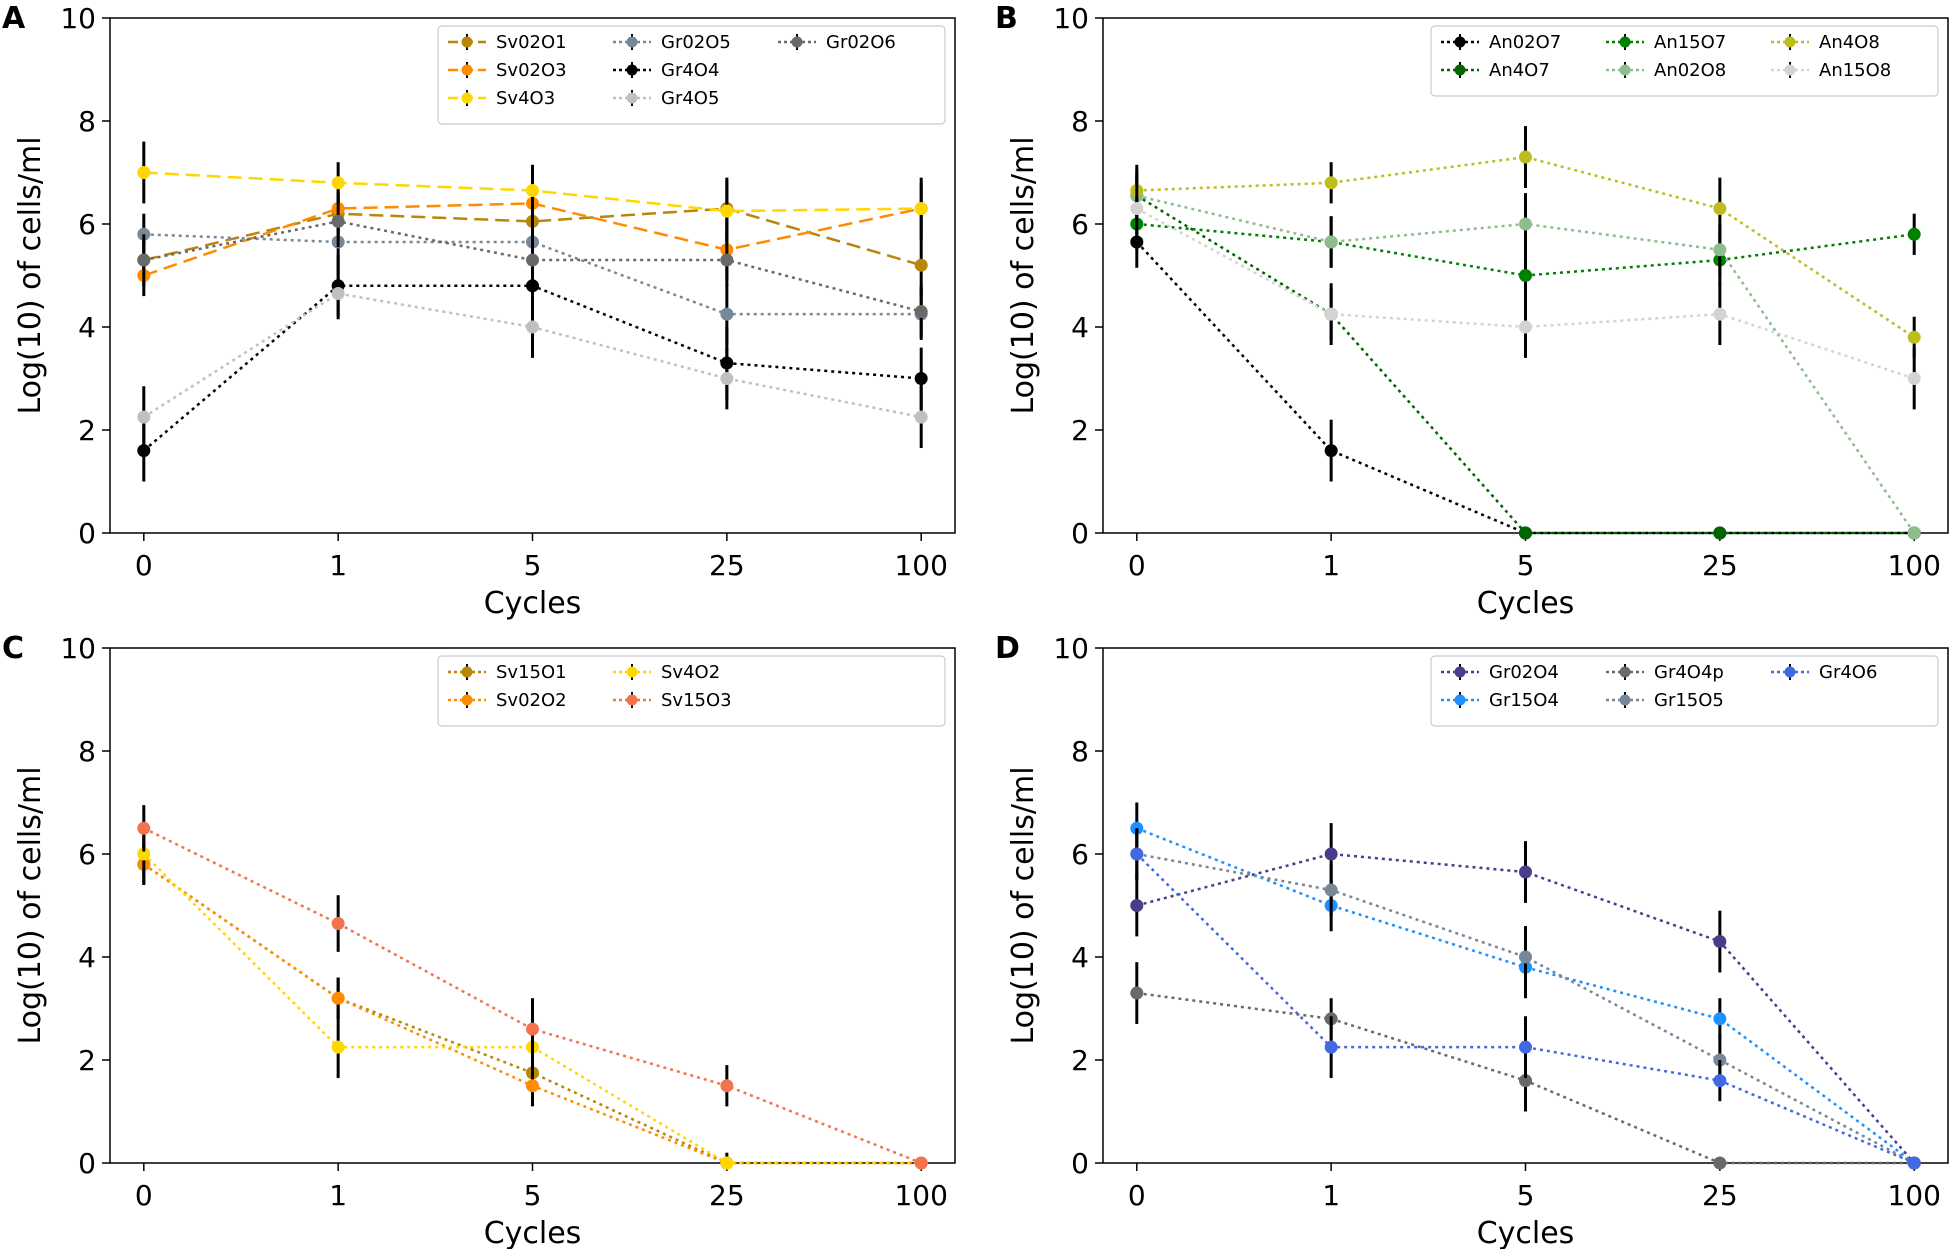  What do you see at coordinates (1665, 700) in the screenshot?
I see `legend-entry: Gr15O5` at bounding box center [1665, 700].